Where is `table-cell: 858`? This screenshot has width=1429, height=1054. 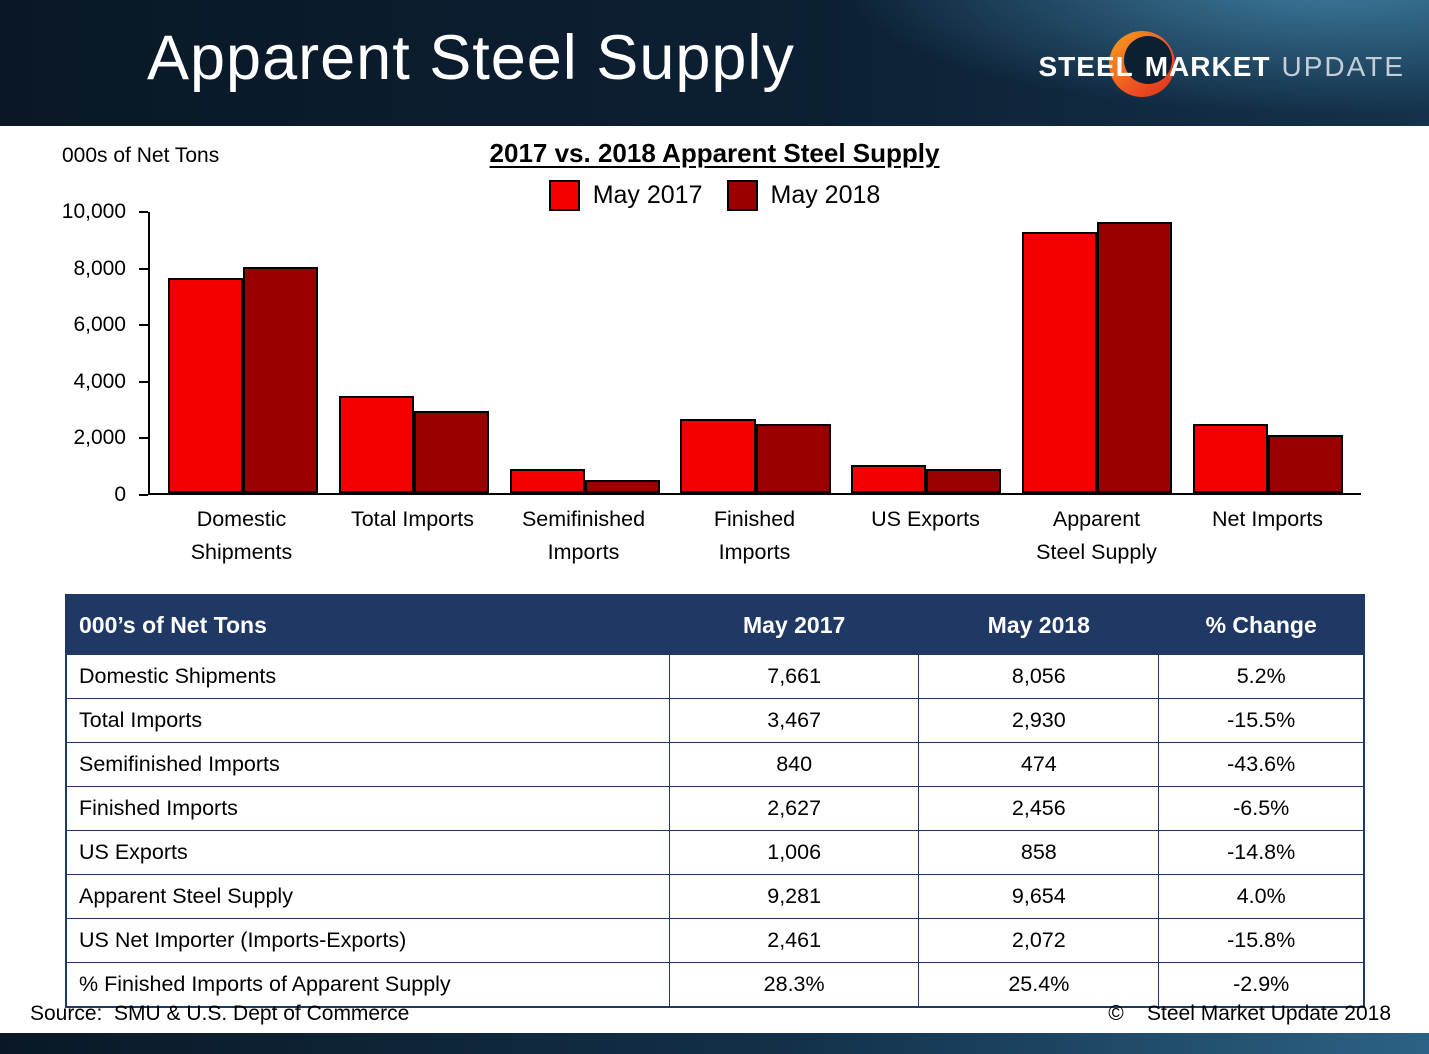 table-cell: 858 is located at coordinates (1039, 852).